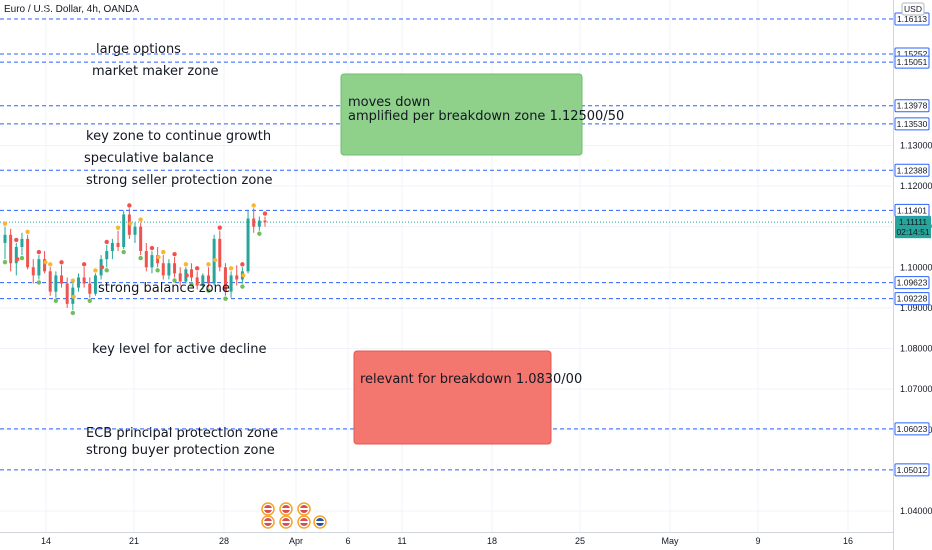 The image size is (932, 550). I want to click on bar-countdown: 02:14:51, so click(912, 232).